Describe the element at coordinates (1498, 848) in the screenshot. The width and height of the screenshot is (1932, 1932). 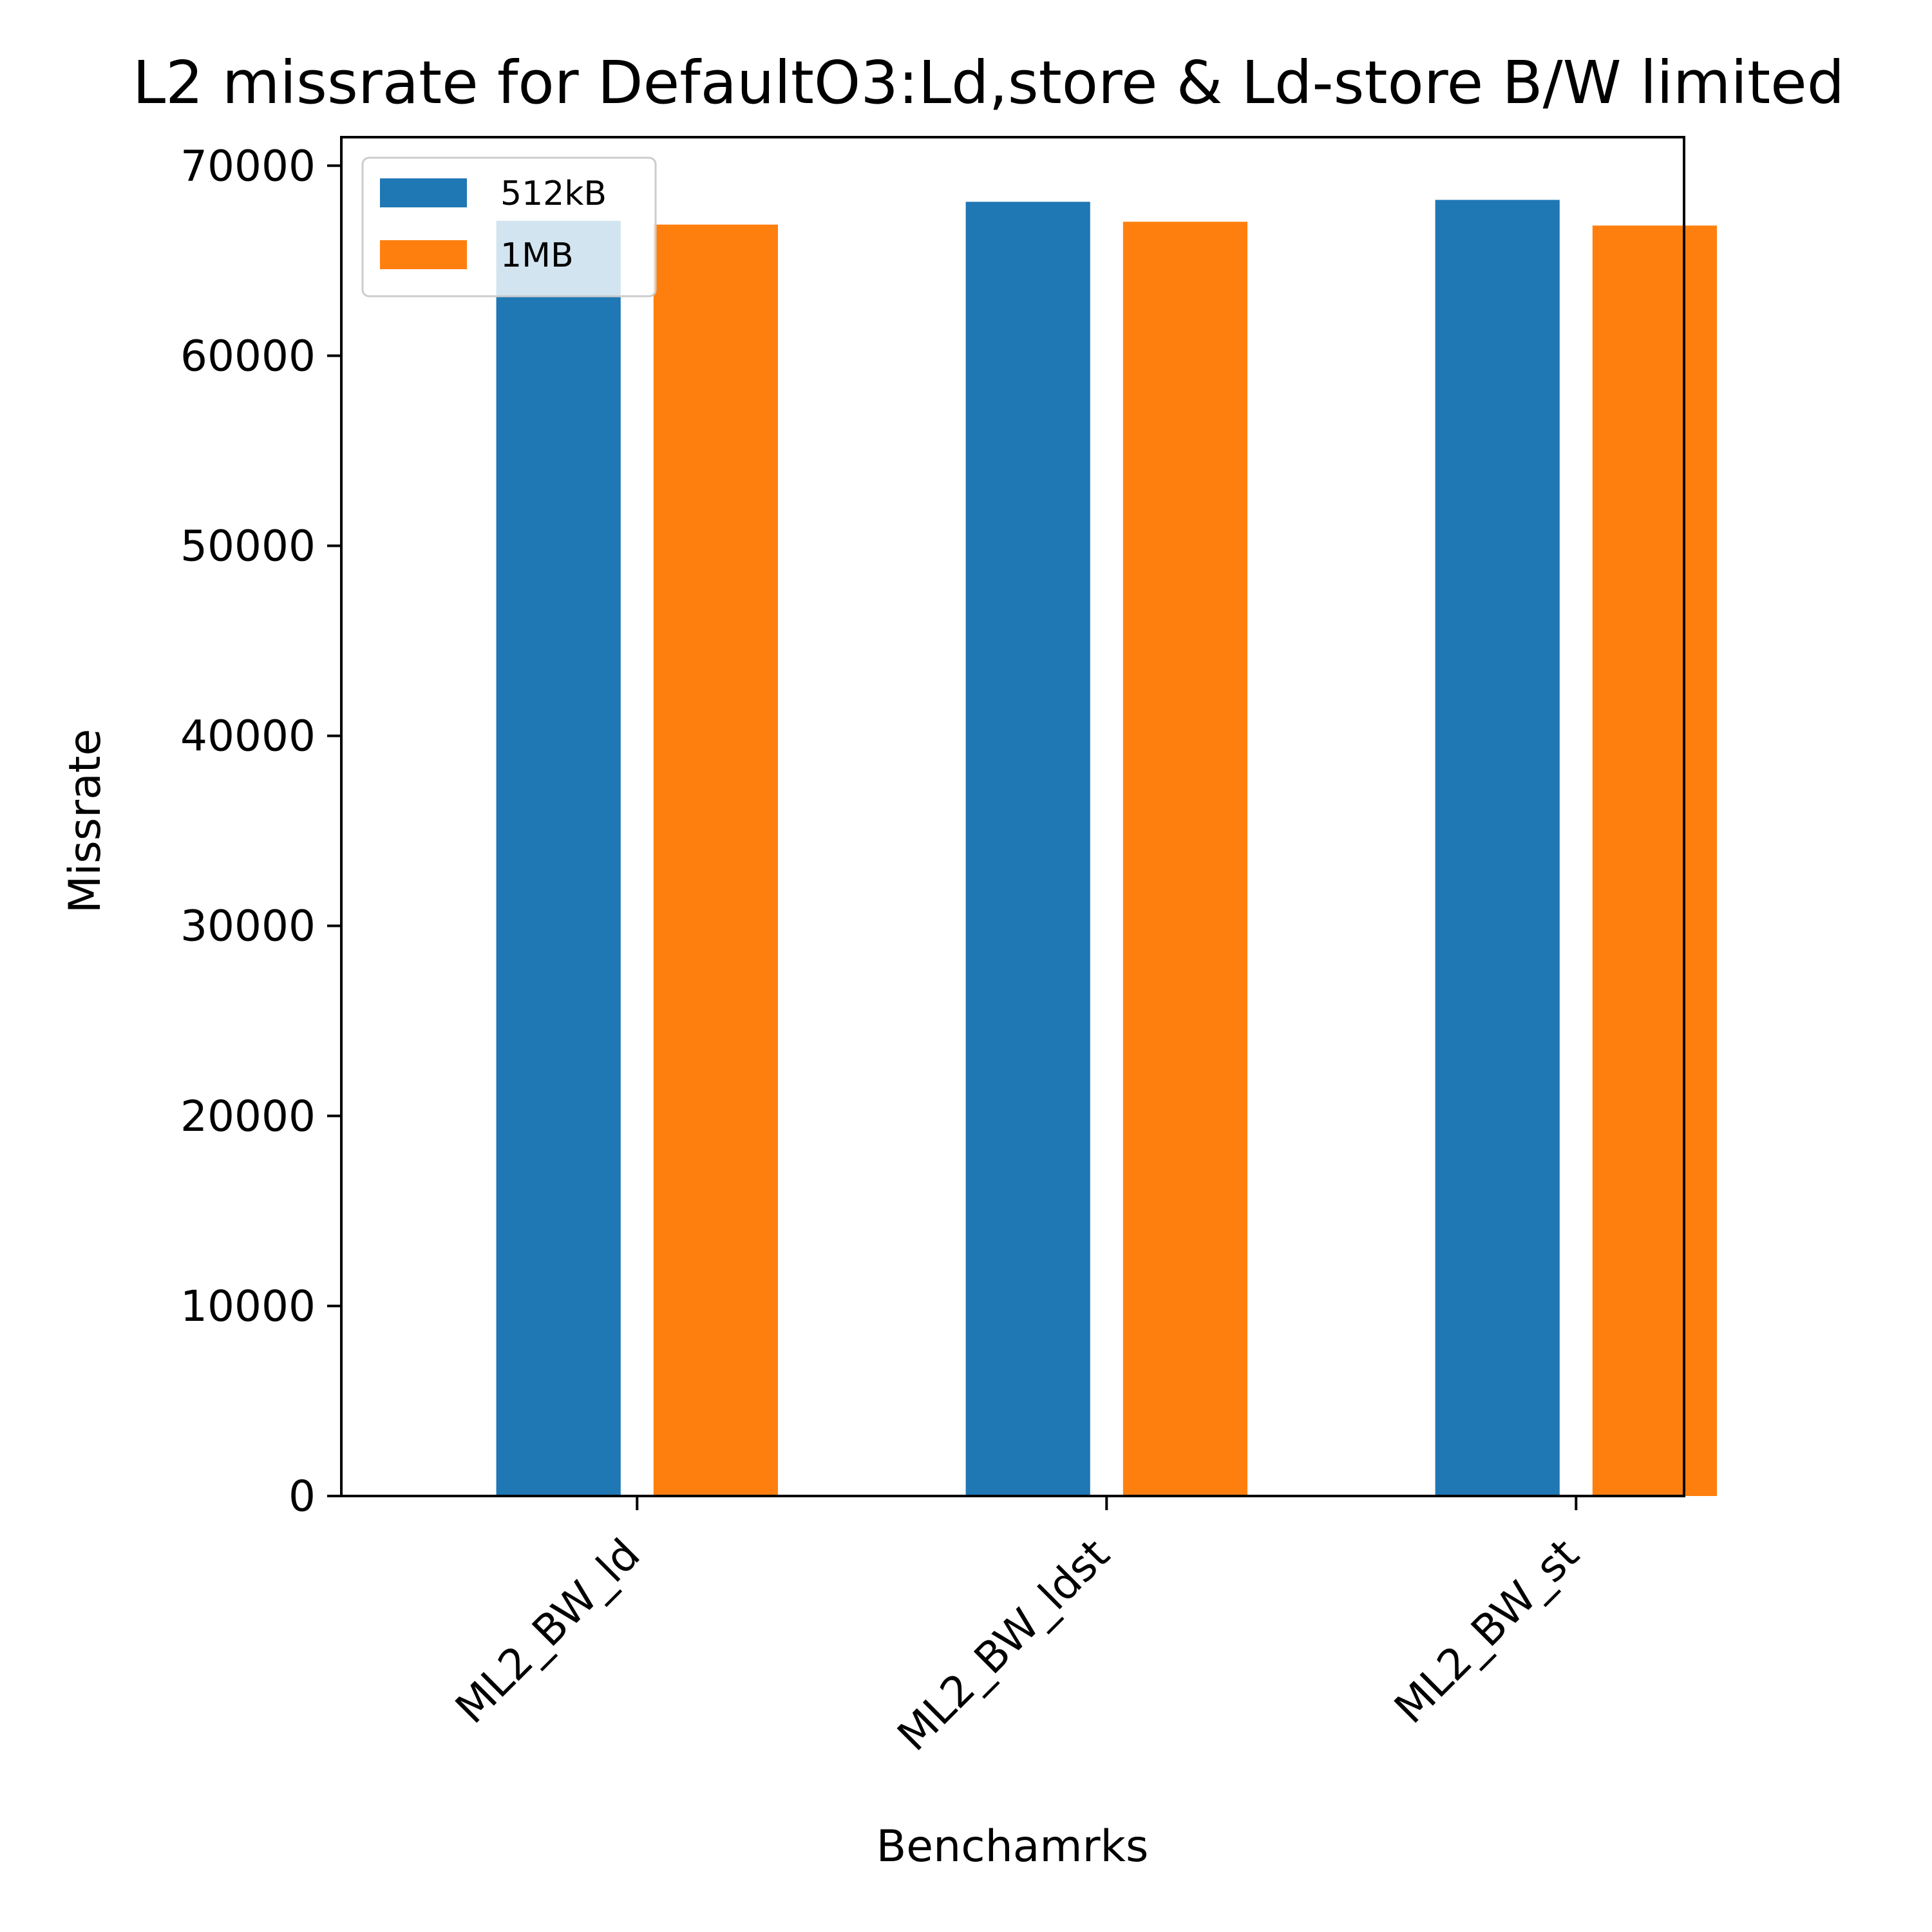
I see `bar-512kb-ml2_bw_st` at that location.